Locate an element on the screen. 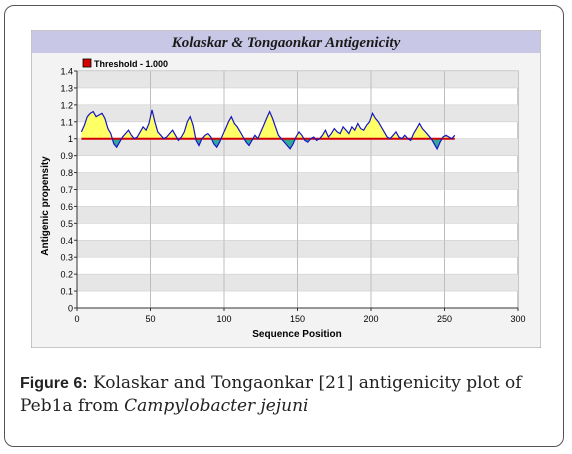  legend: Threshold - 1.000 is located at coordinates (125, 63).